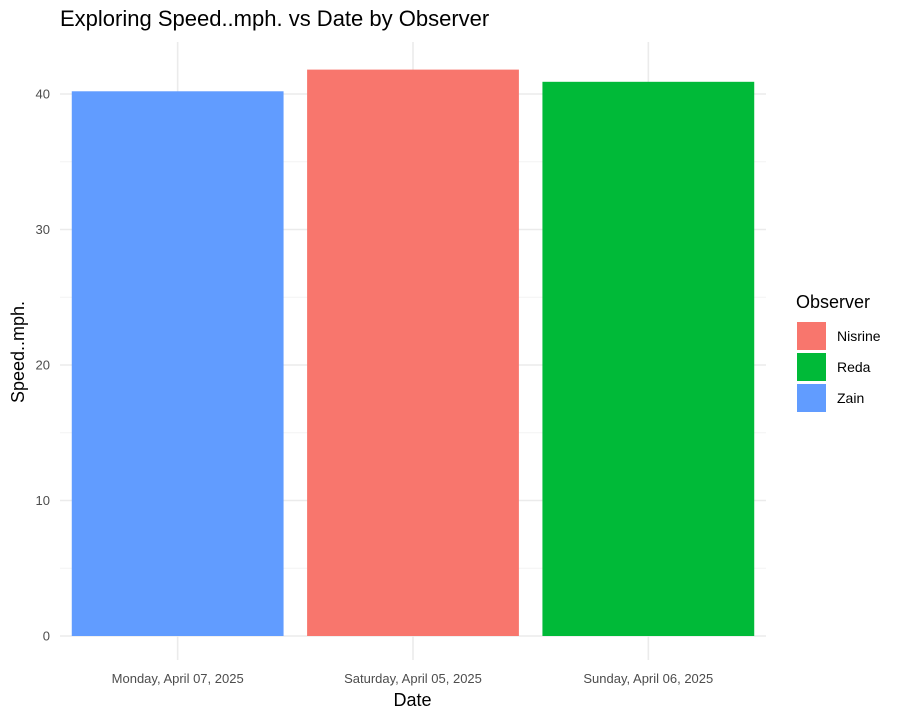  I want to click on y-tick-label: 40, so click(43, 94).